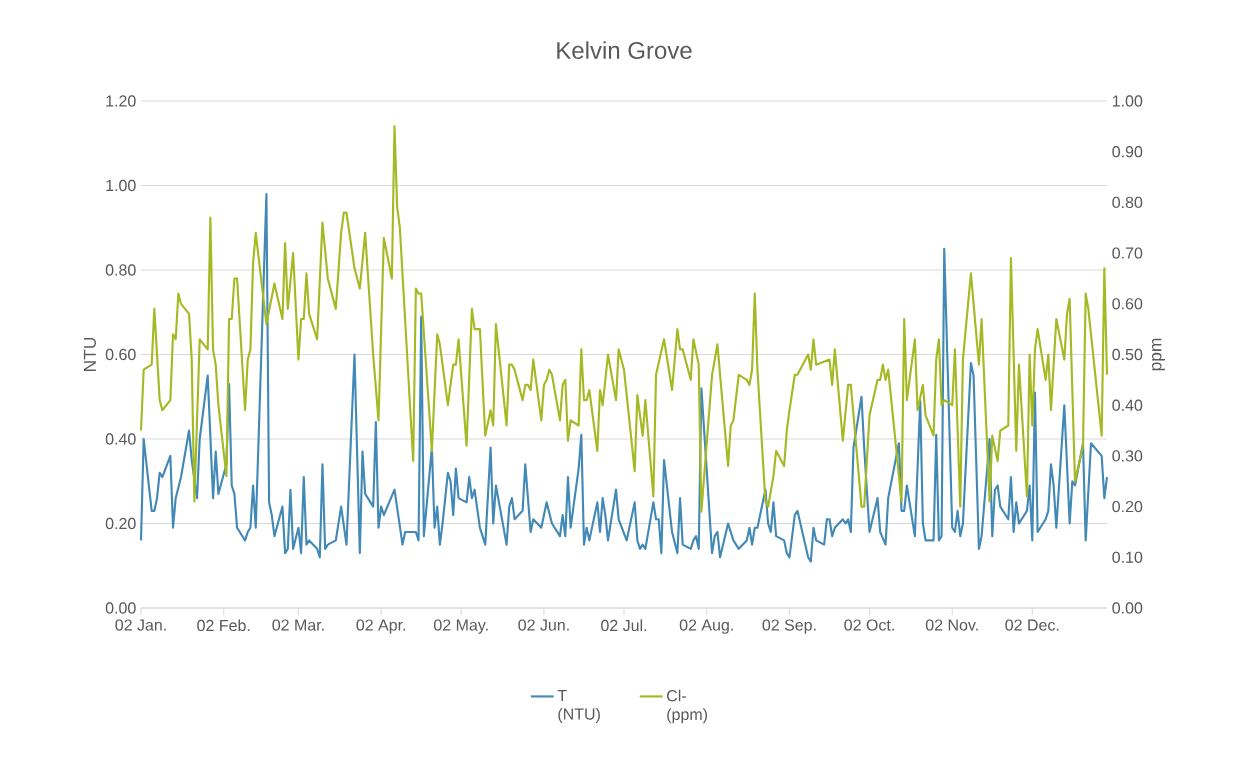 This screenshot has width=1250, height=761. What do you see at coordinates (121, 101) in the screenshot?
I see `y-tick-label: 1.20` at bounding box center [121, 101].